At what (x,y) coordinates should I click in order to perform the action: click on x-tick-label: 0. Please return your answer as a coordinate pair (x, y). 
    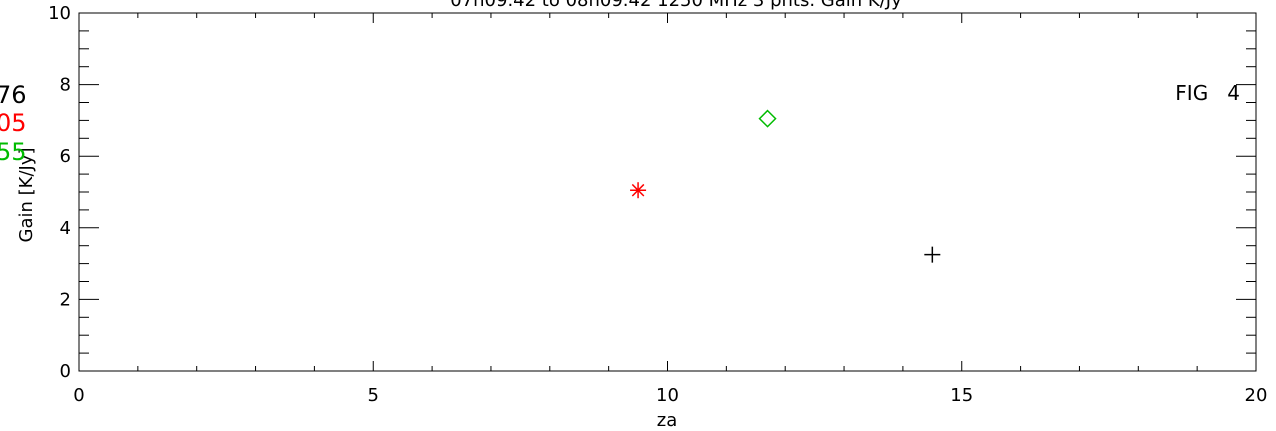
    Looking at the image, I should click on (78, 395).